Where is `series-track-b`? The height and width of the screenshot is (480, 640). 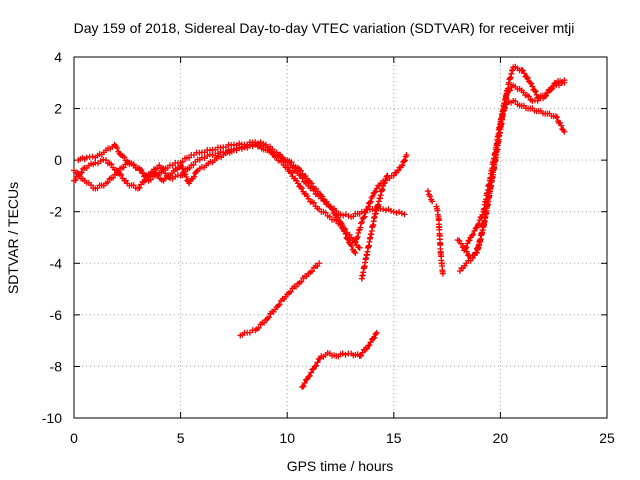
series-track-b is located at coordinates (239, 179).